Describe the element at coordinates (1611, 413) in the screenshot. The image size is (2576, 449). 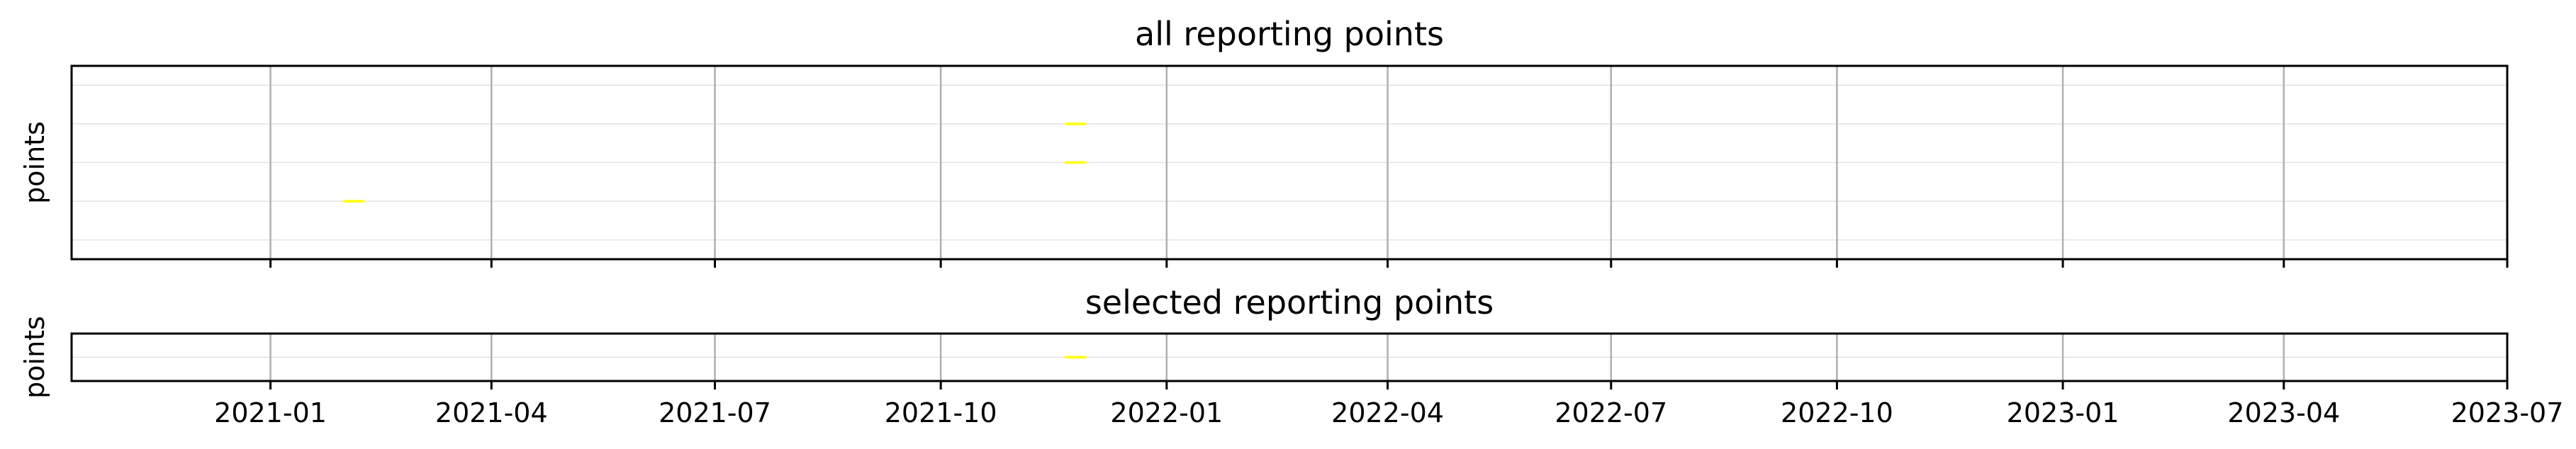
I see `x-tick-label: 2022-07` at that location.